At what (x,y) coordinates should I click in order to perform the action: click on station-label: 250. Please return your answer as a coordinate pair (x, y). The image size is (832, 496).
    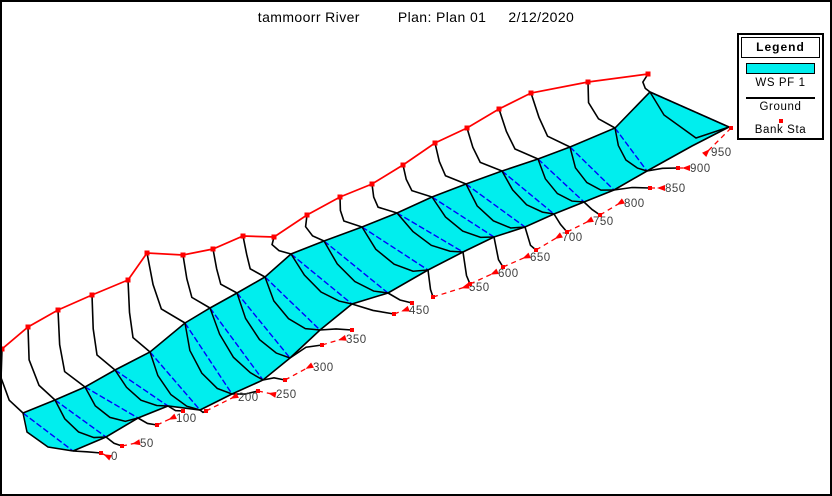
    Looking at the image, I should click on (286, 395).